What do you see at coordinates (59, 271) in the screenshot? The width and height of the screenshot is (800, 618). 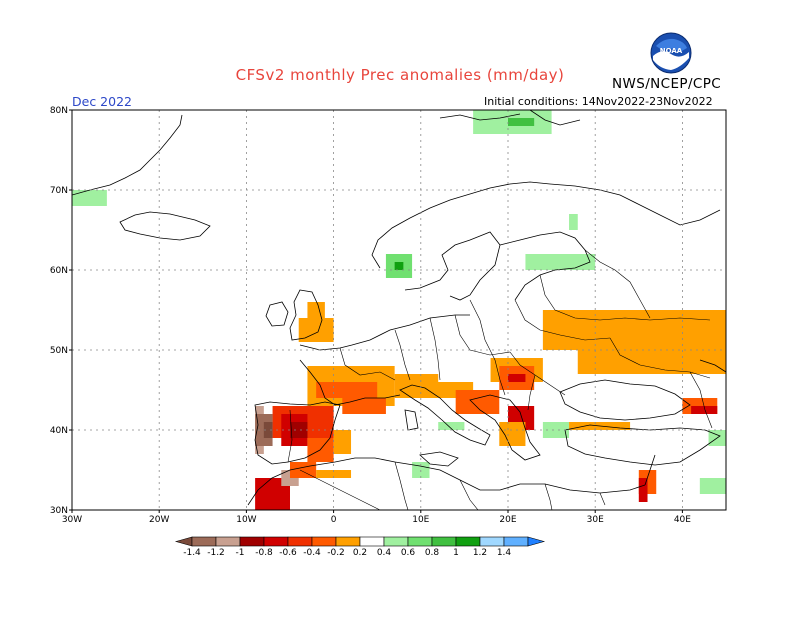 I see `latitude-label: 60N` at bounding box center [59, 271].